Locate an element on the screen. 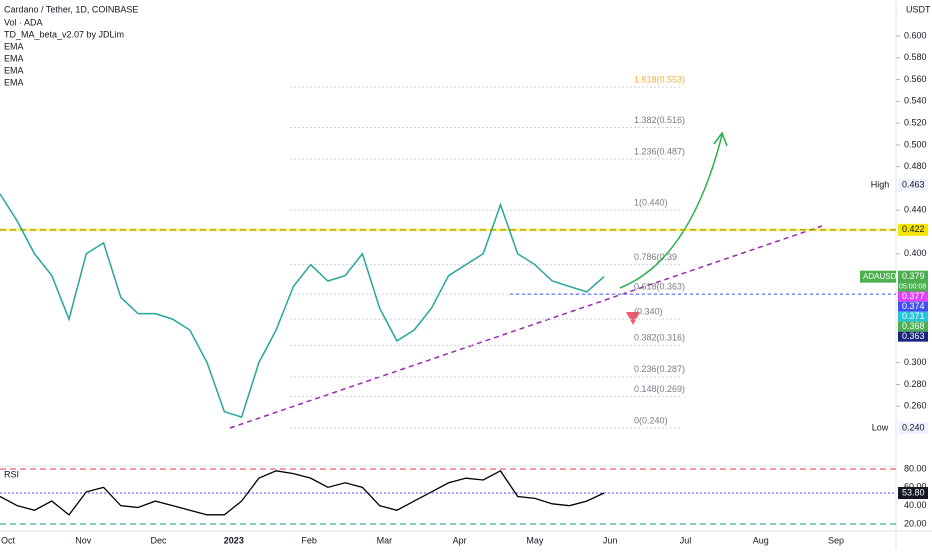  rsi-tick-label: 60.00 is located at coordinates (915, 487).